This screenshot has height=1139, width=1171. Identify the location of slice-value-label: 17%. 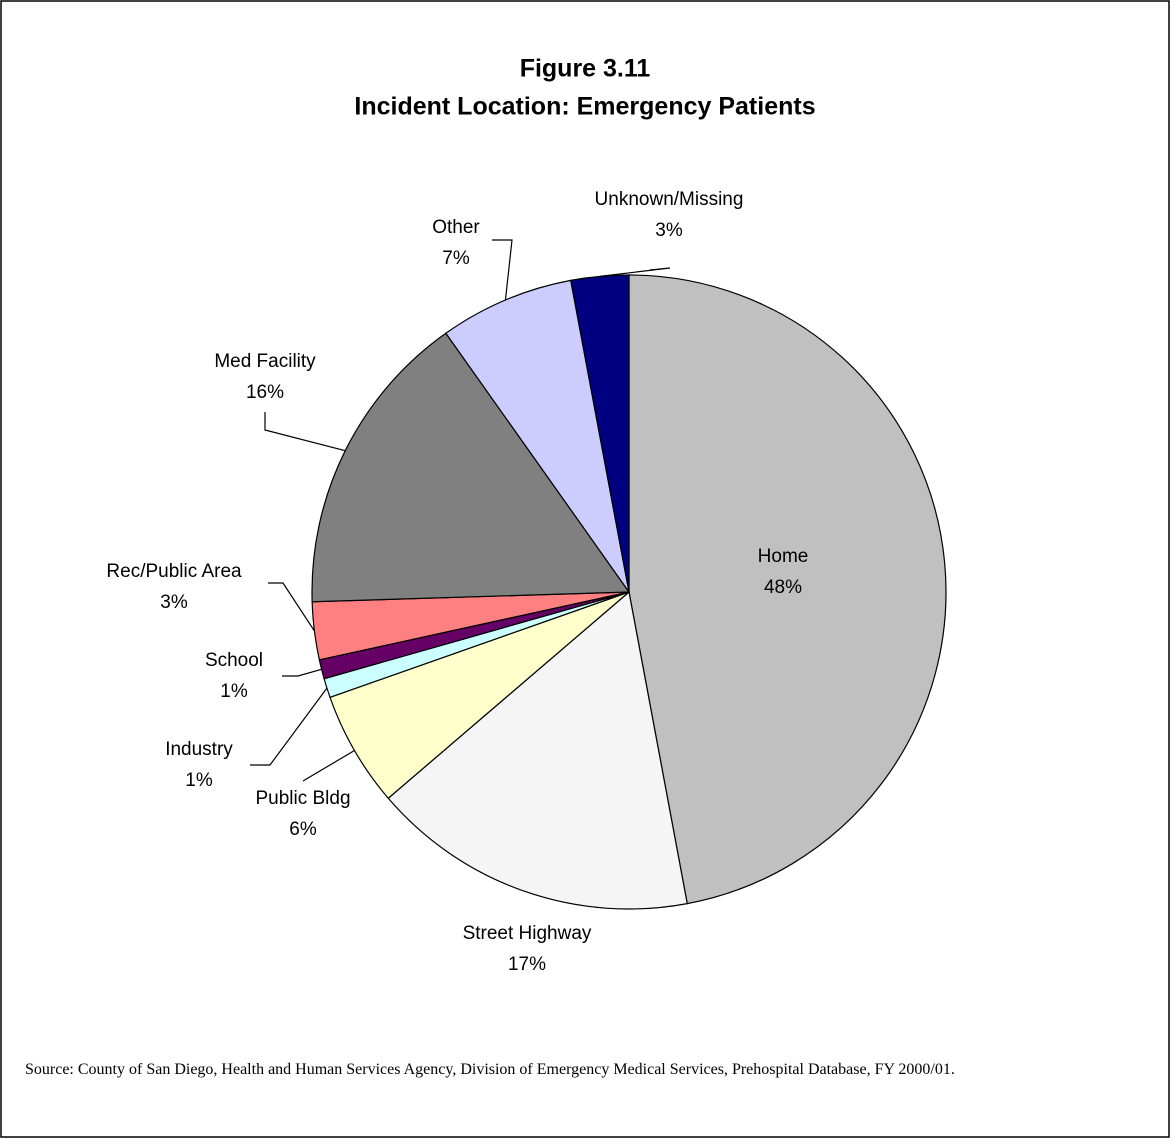
(527, 964).